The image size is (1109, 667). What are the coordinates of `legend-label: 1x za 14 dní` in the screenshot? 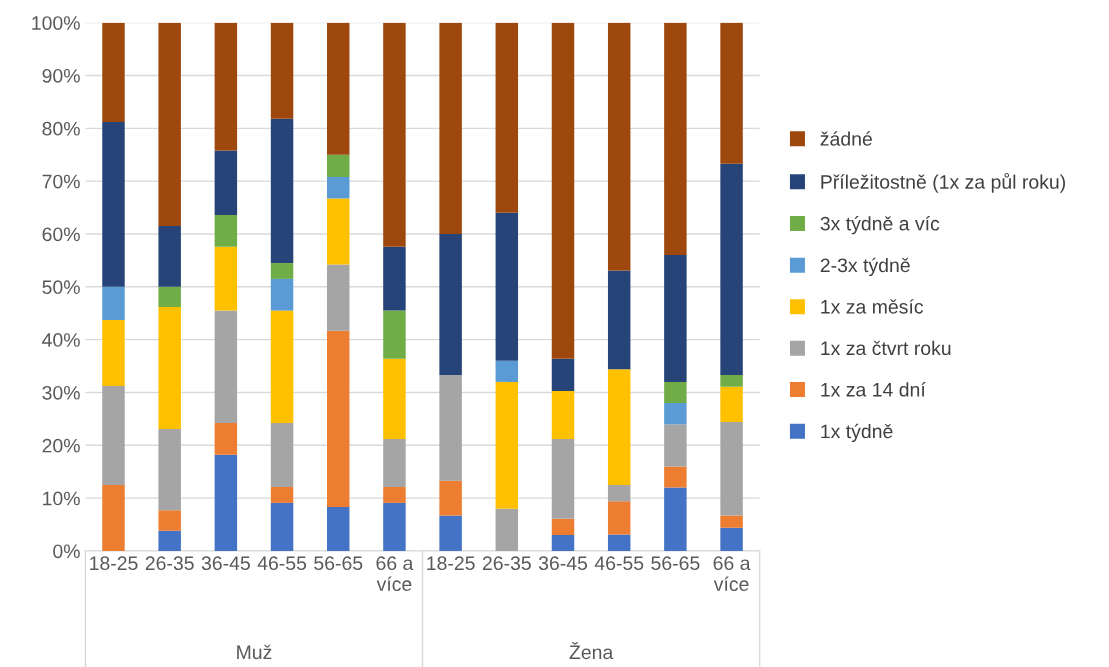 It's located at (873, 389).